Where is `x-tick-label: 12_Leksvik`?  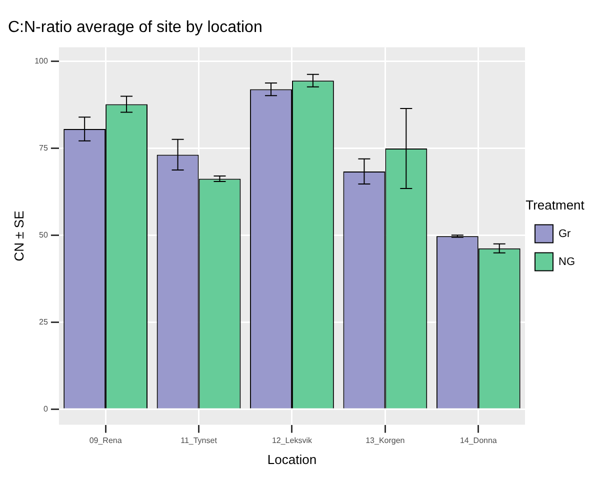
x-tick-label: 12_Leksvik is located at coordinates (292, 440).